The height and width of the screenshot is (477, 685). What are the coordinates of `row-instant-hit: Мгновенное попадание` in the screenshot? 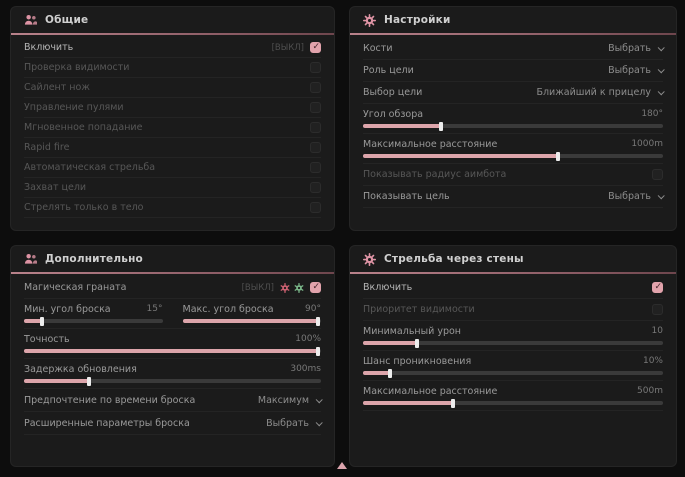 It's located at (172, 128).